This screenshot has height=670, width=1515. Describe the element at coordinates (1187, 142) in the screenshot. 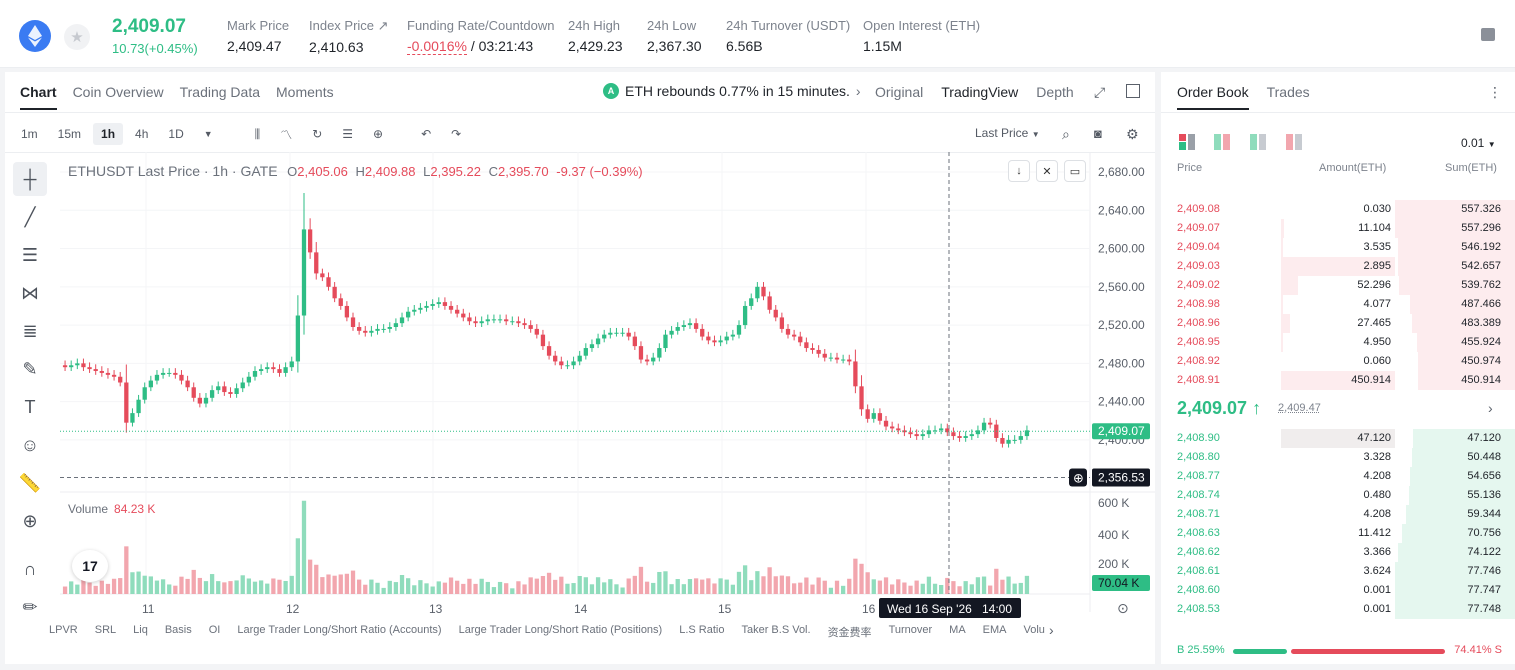

I see `mode-both-icon` at that location.